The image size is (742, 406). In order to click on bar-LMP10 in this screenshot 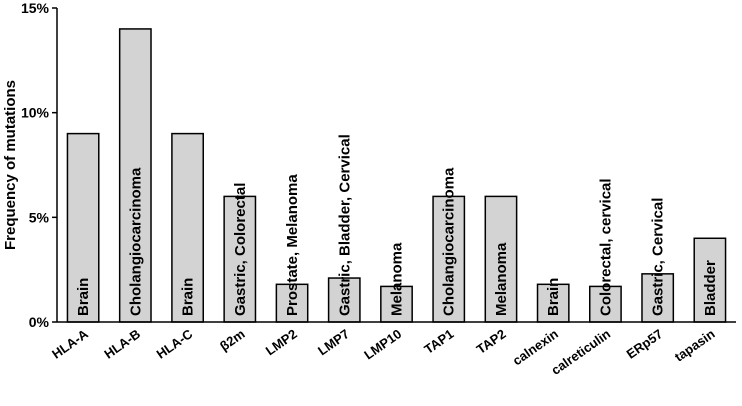, I will do `click(396, 304)`.